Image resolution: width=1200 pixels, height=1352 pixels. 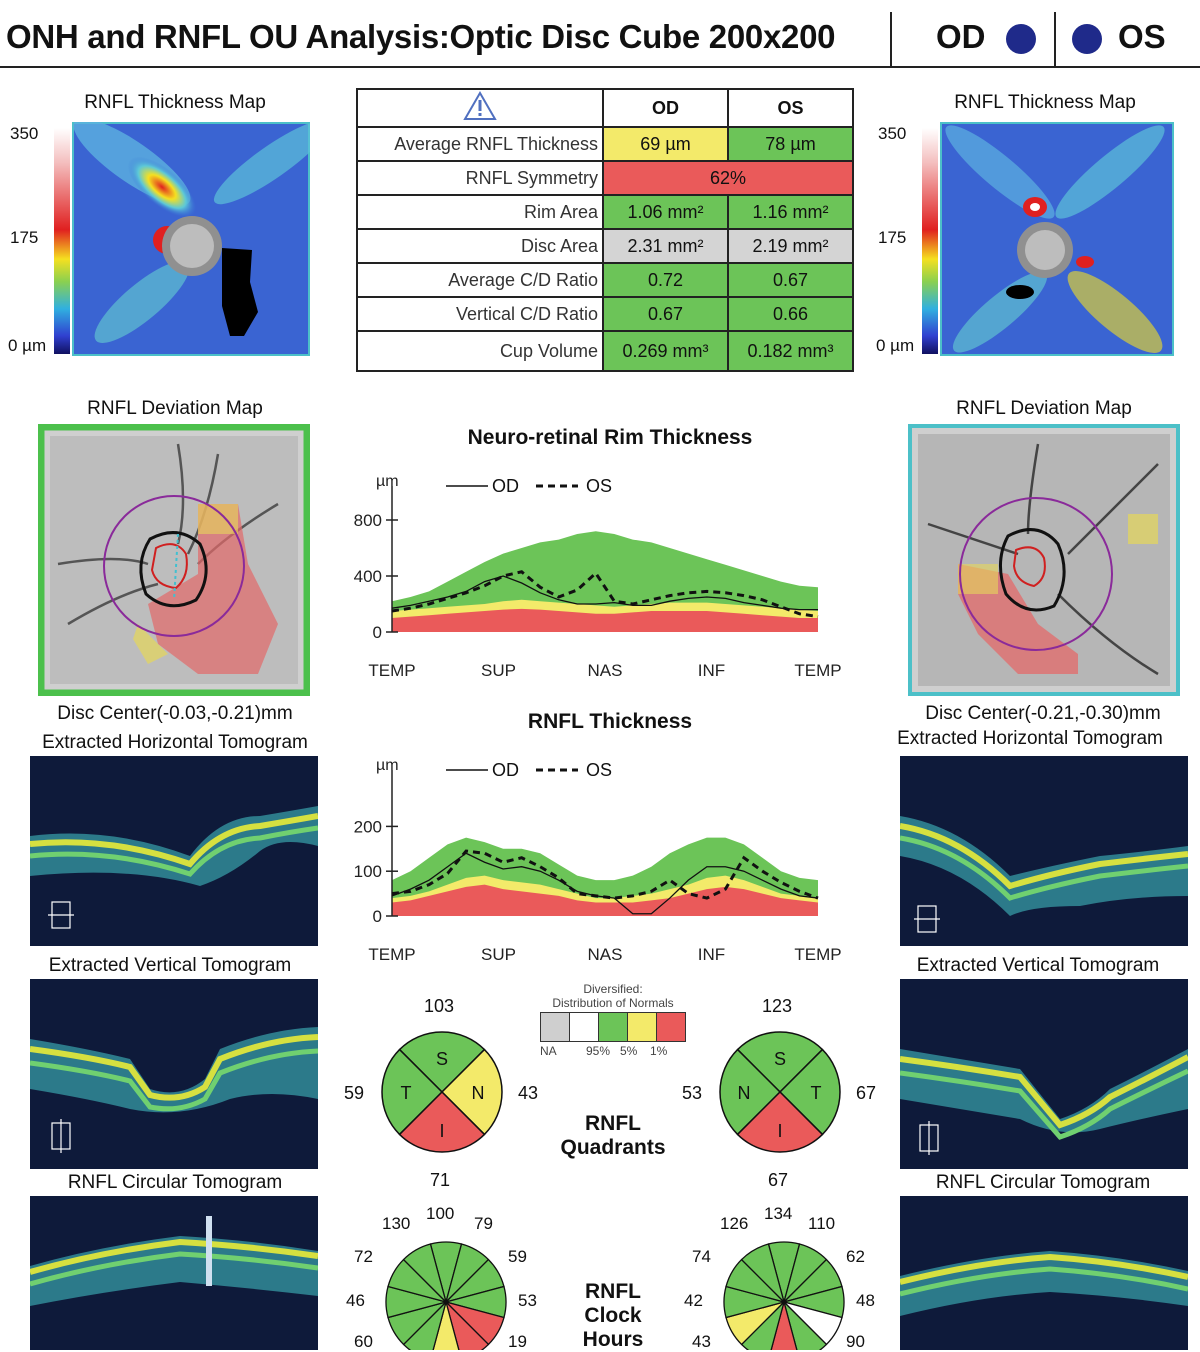 I want to click on clock-title-2: Clock, so click(x=613, y=1315).